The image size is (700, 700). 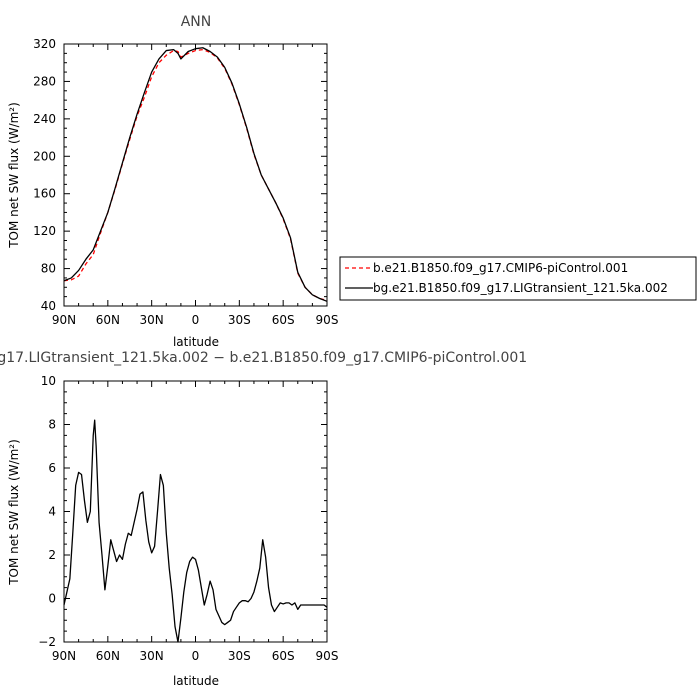 I want to click on top-chart-title: ANN, so click(x=196, y=22).